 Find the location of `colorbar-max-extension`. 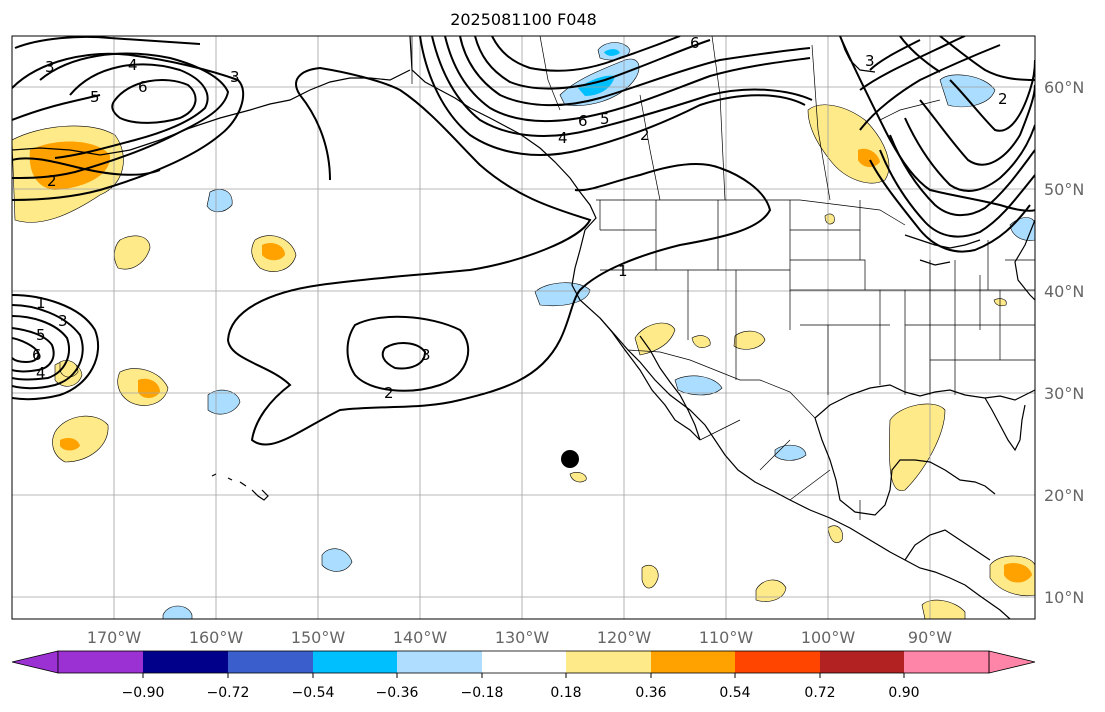

colorbar-max-extension is located at coordinates (1012, 662).